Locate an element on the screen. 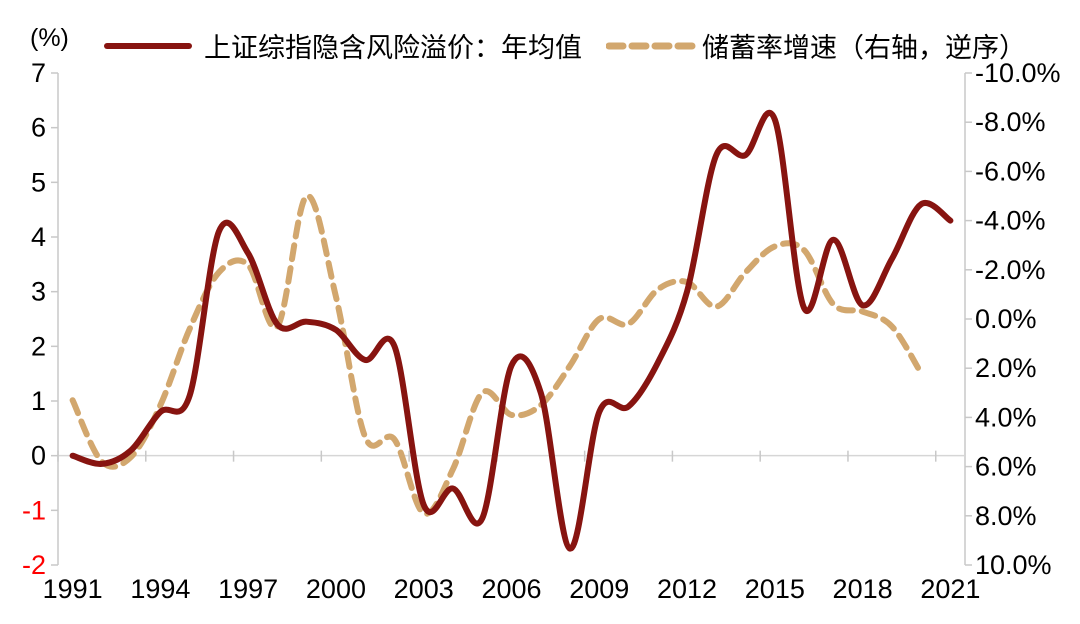 This screenshot has width=1080, height=624. x-axis-tick-label: 1997 is located at coordinates (248, 589).